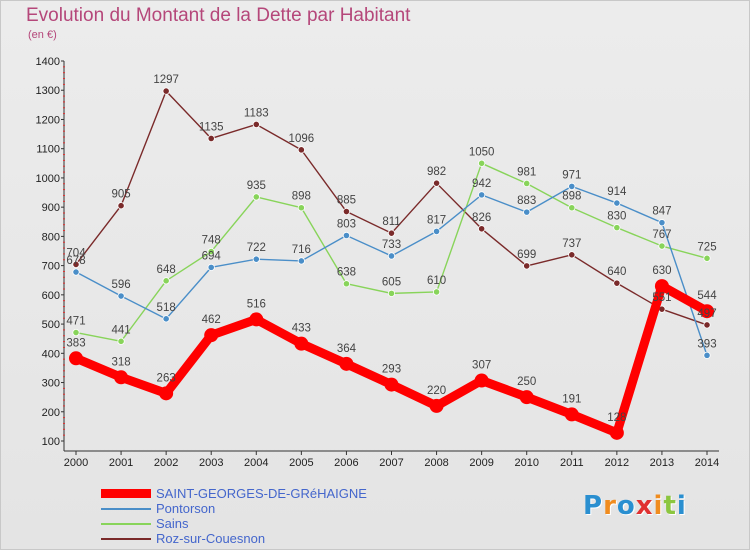 The width and height of the screenshot is (750, 550). I want to click on data-label: 704, so click(76, 253).